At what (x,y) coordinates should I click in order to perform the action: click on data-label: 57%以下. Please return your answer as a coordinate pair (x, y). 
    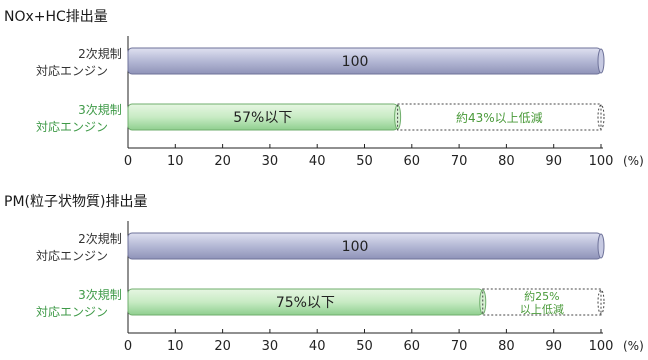
    Looking at the image, I should click on (262, 118).